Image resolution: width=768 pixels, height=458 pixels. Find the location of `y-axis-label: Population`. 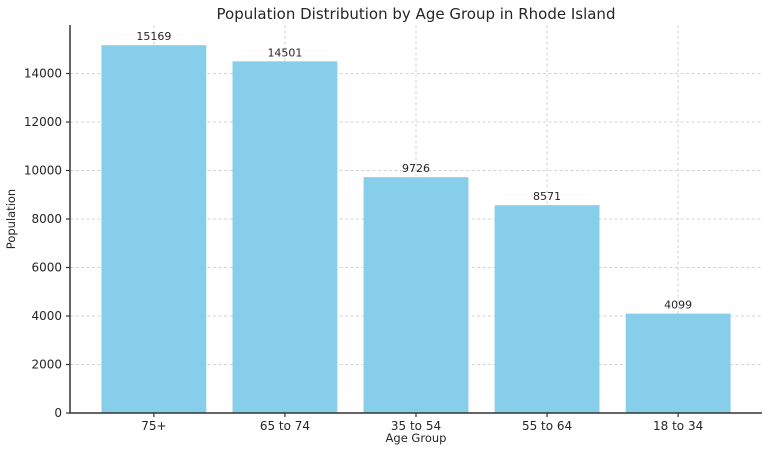

y-axis-label: Population is located at coordinates (11, 219).